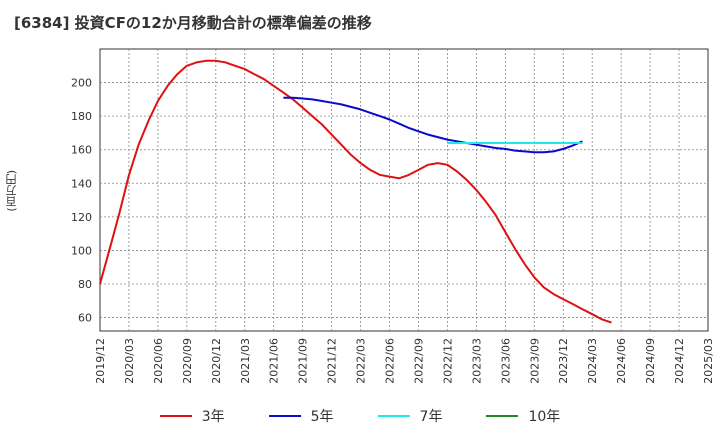  Describe the element at coordinates (193, 23) in the screenshot. I see `chart-title: [6384] 投資CFの12か月移動合計の標準偏差の推移` at that location.